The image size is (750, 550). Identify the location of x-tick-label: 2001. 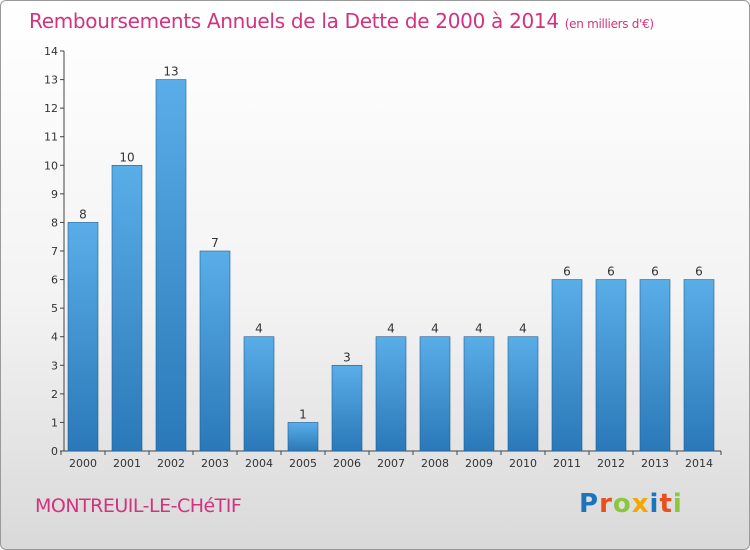
(127, 463).